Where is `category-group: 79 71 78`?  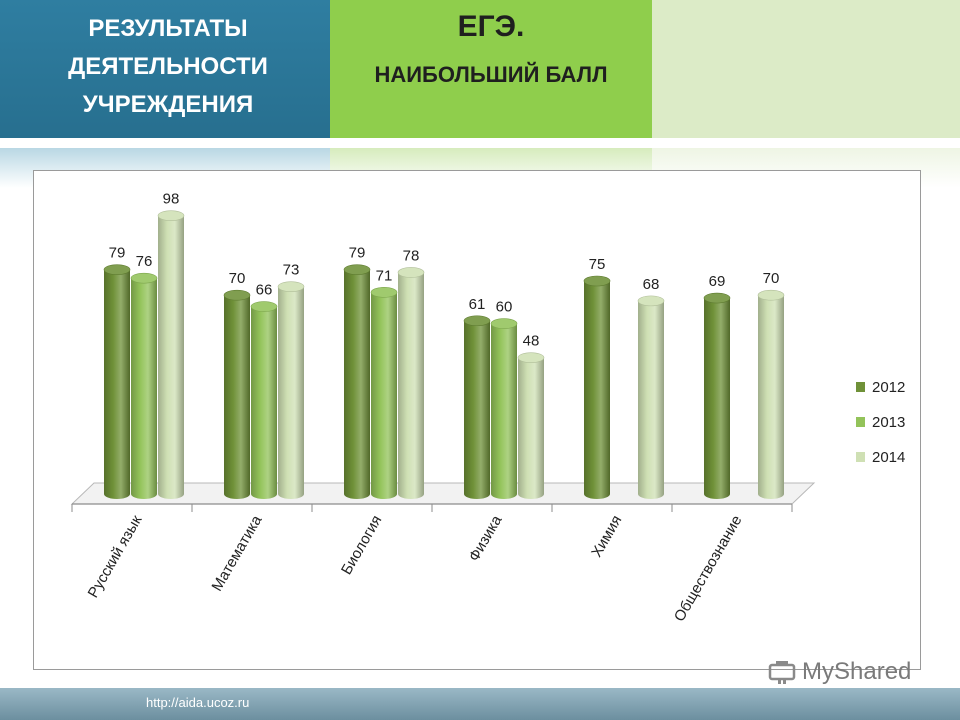 category-group: 79 71 78 is located at coordinates (384, 372).